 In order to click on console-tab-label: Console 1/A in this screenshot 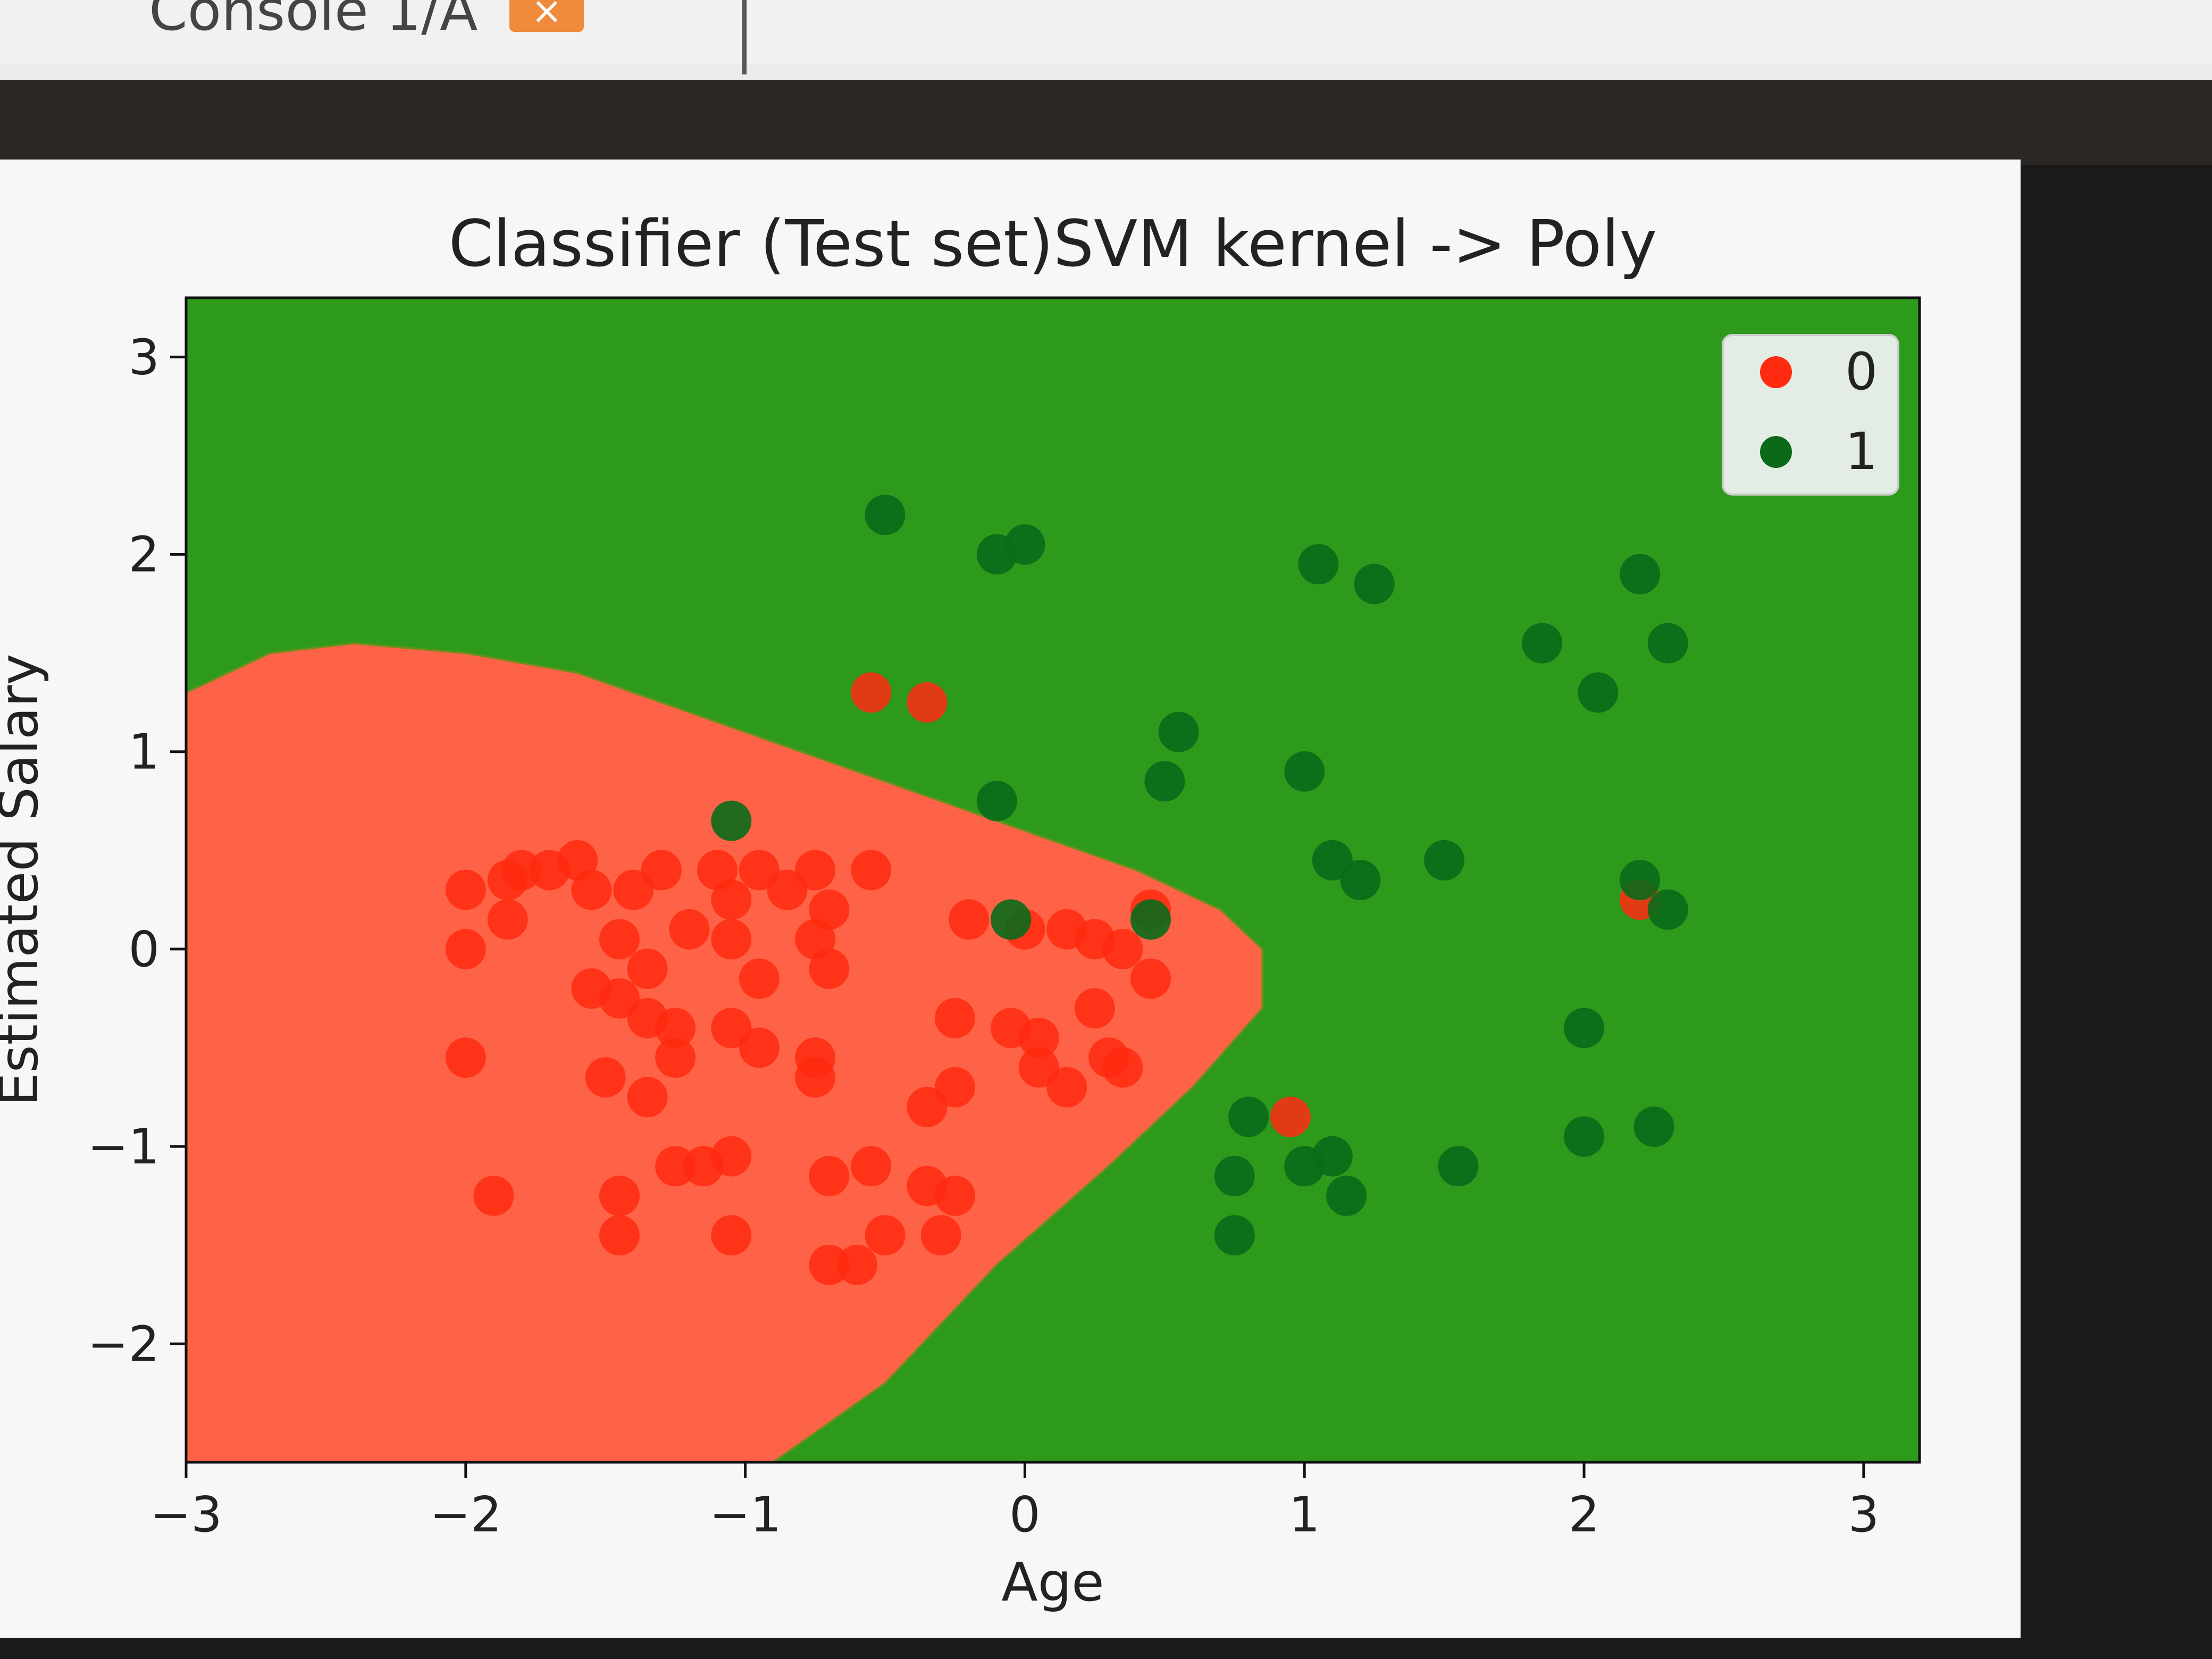, I will do `click(313, 21)`.